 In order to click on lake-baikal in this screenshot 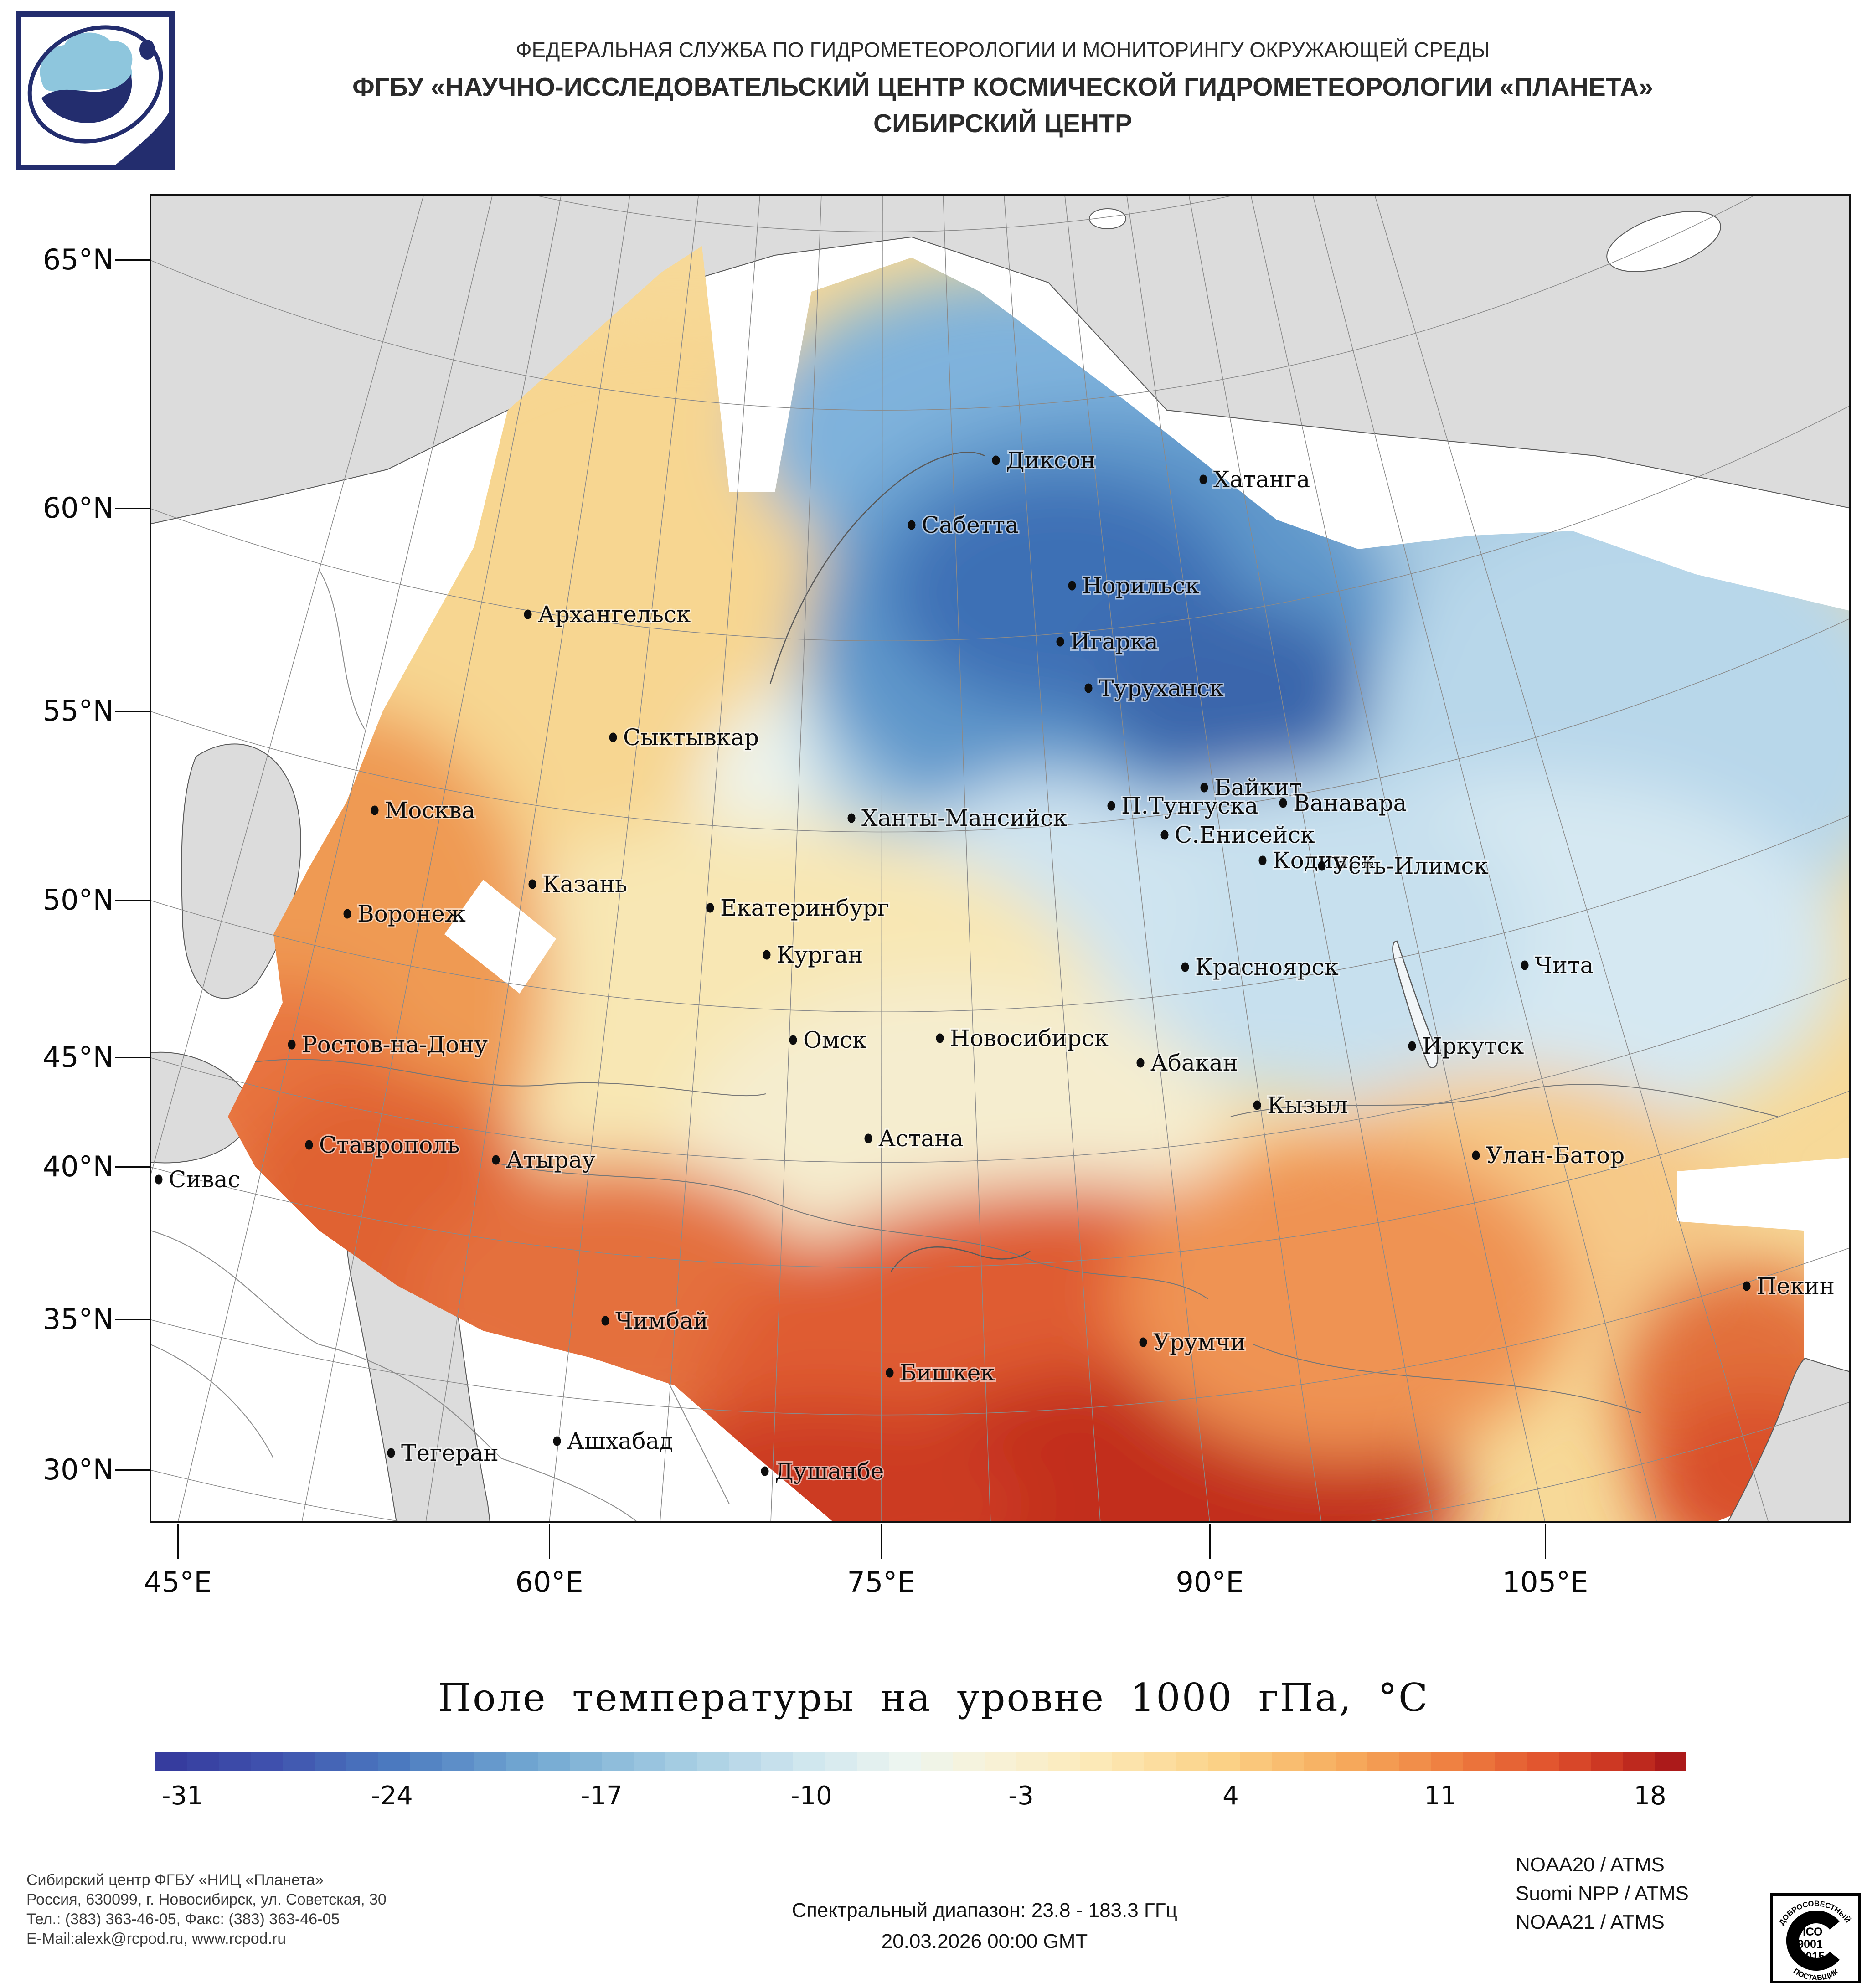, I will do `click(1415, 1004)`.